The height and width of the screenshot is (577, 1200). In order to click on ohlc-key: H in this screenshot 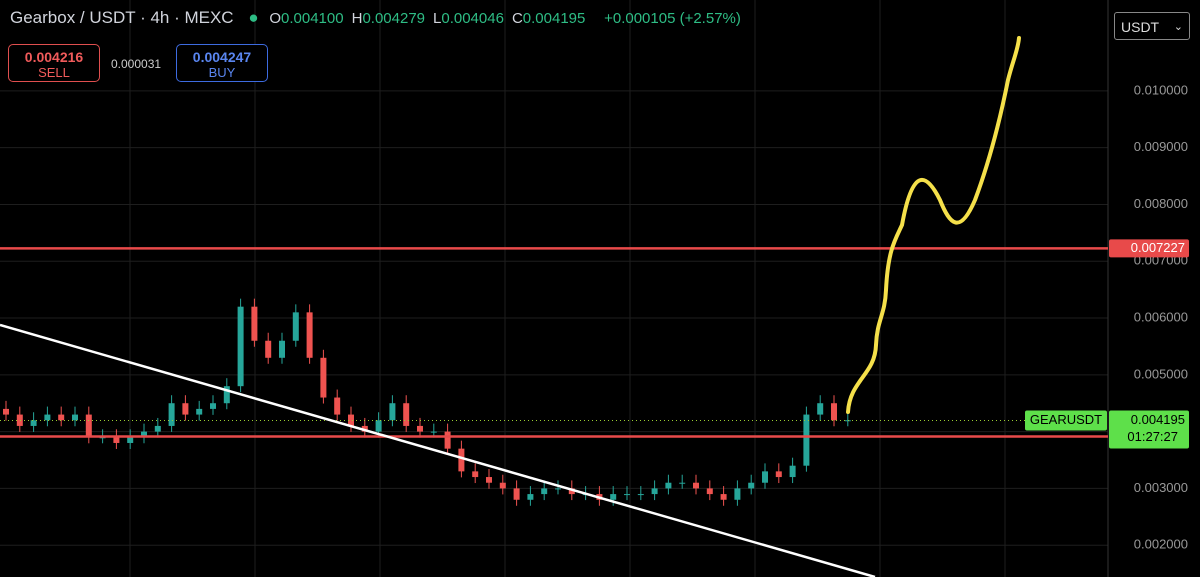, I will do `click(357, 18)`.